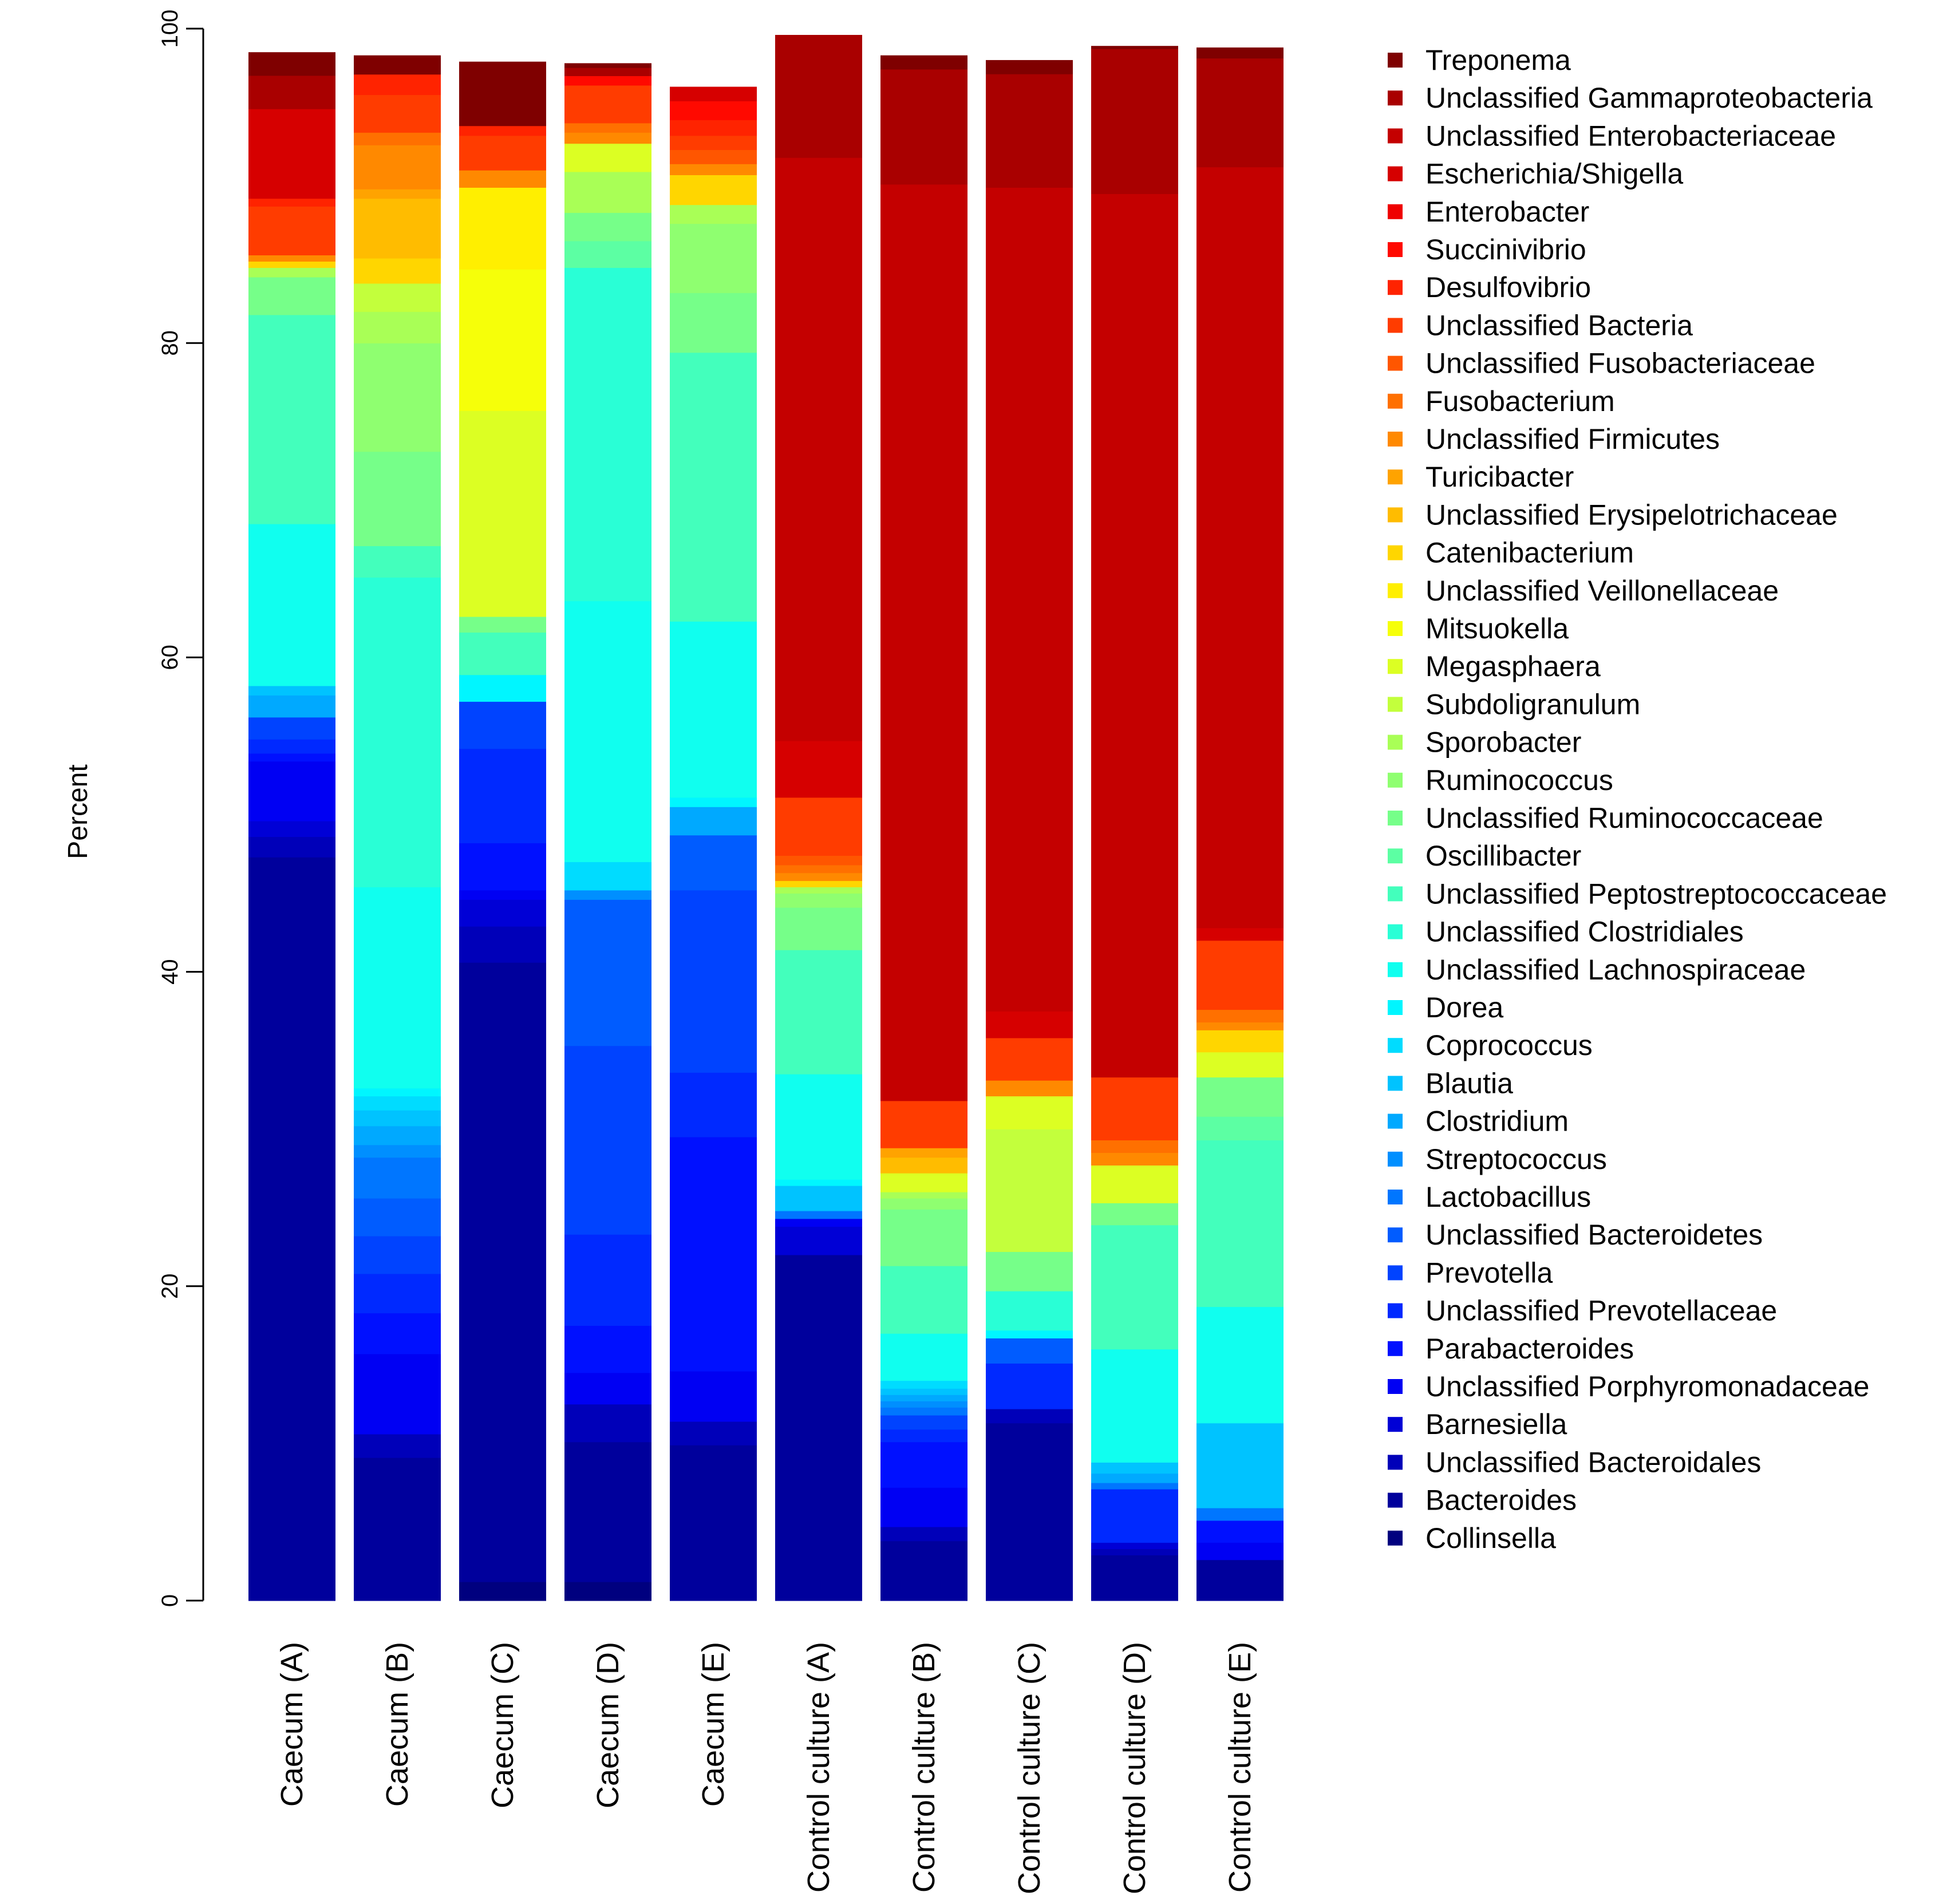  I want to click on bar-segment-unclassified-enterobacteriaceae, so click(1134, 635).